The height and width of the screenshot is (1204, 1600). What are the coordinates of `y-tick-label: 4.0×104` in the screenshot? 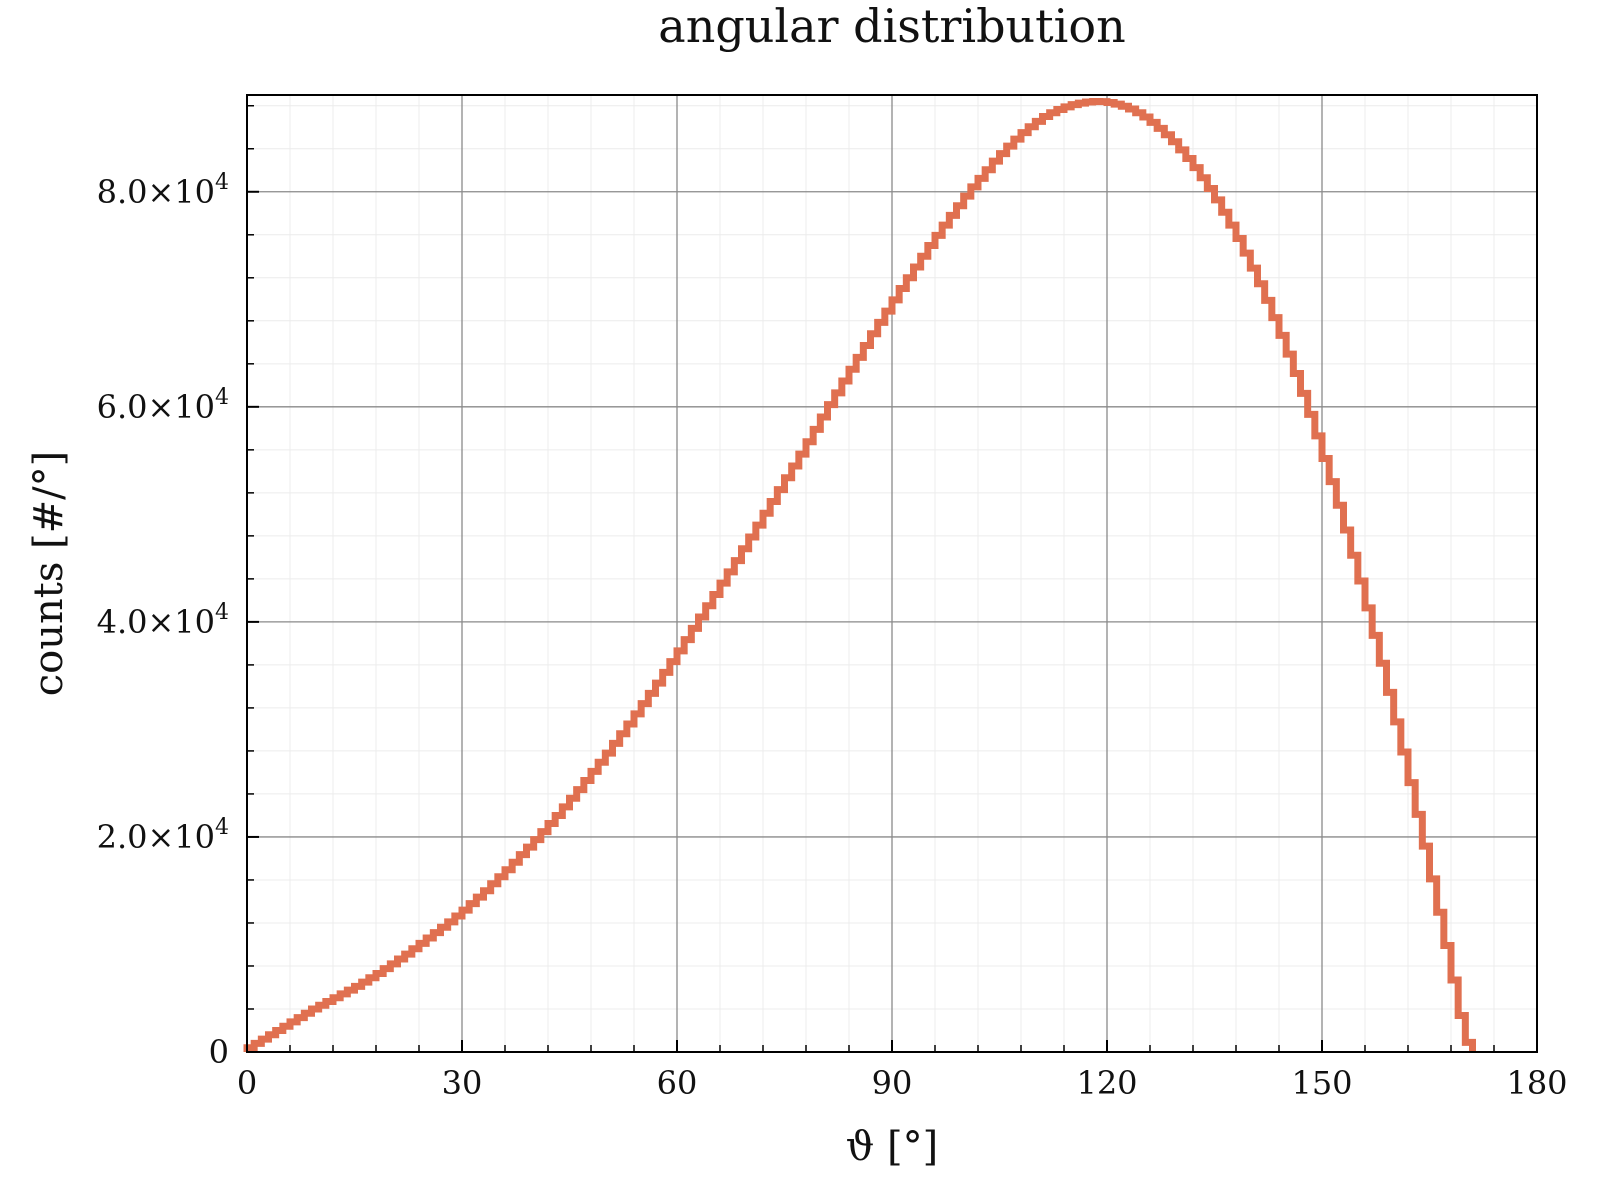 It's located at (163, 620).